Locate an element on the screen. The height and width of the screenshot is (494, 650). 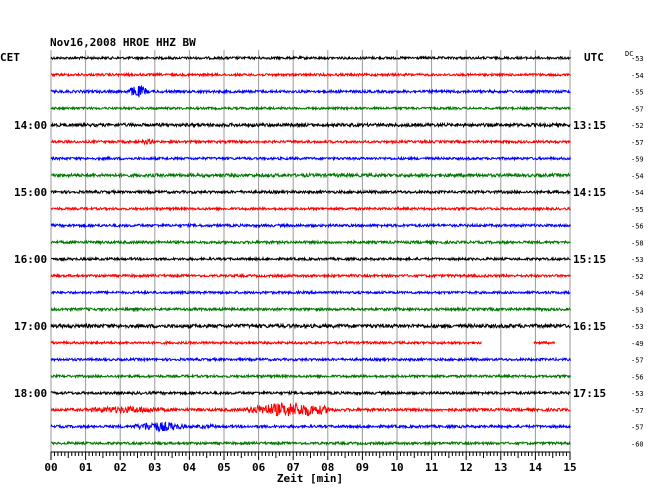
x-tick-label: 13 is located at coordinates (500, 467).